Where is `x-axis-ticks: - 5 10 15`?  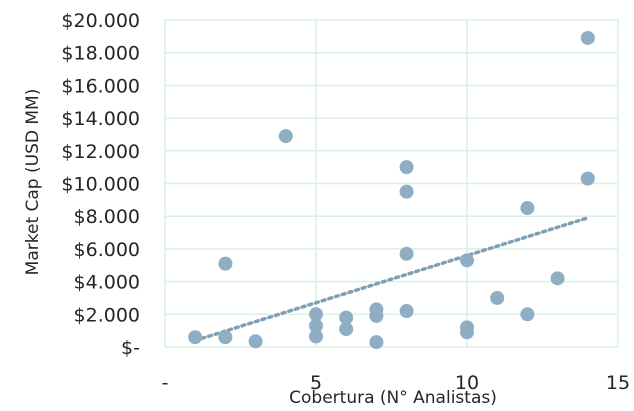 x-axis-ticks: - 5 10 15 is located at coordinates (396, 383).